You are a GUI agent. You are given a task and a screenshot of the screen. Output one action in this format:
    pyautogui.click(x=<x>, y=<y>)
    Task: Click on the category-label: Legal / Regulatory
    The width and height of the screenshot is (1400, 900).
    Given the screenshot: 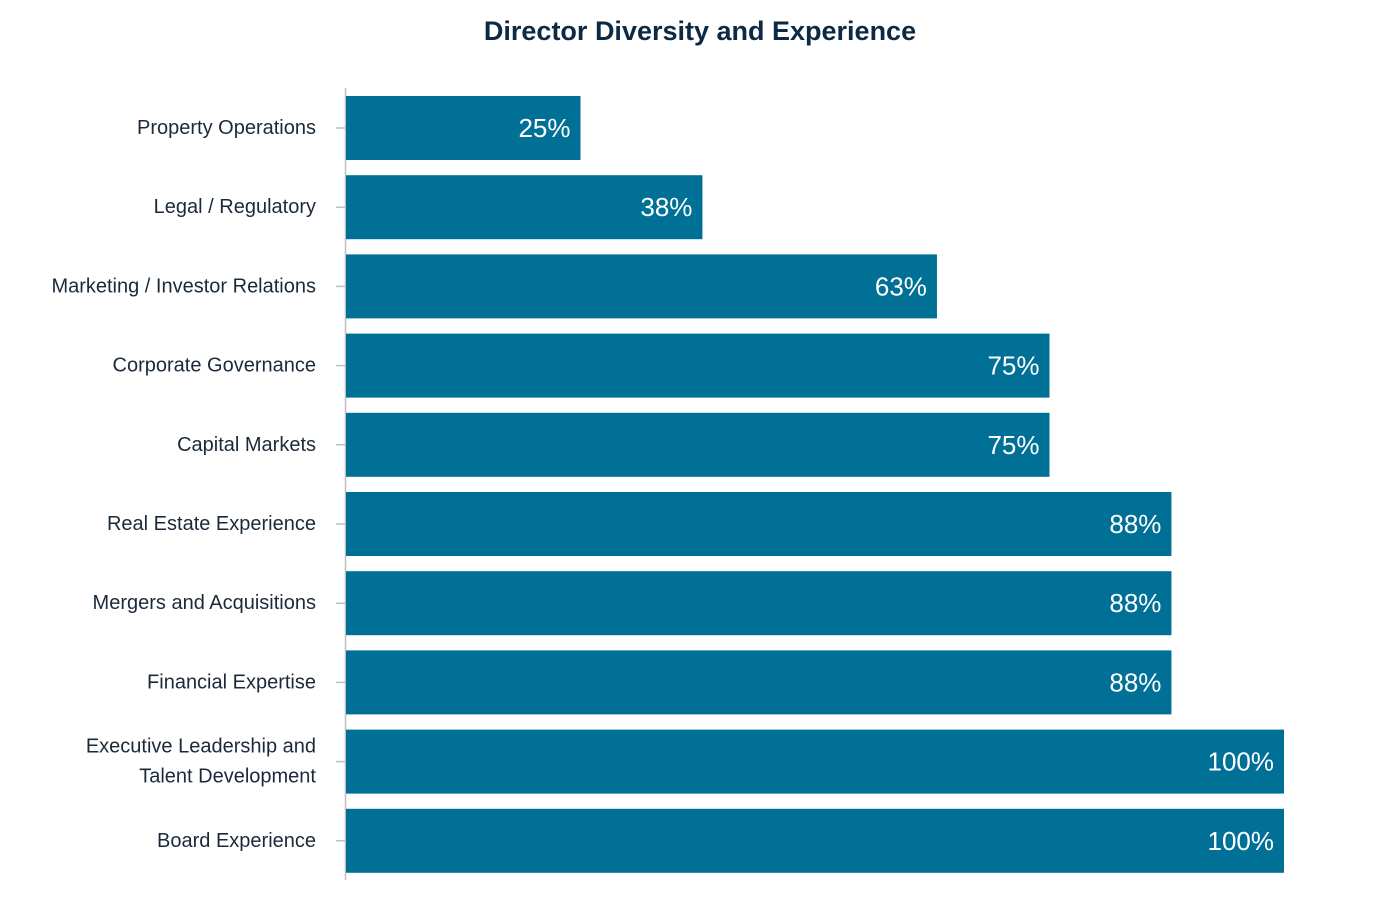 What is the action you would take?
    pyautogui.click(x=235, y=207)
    